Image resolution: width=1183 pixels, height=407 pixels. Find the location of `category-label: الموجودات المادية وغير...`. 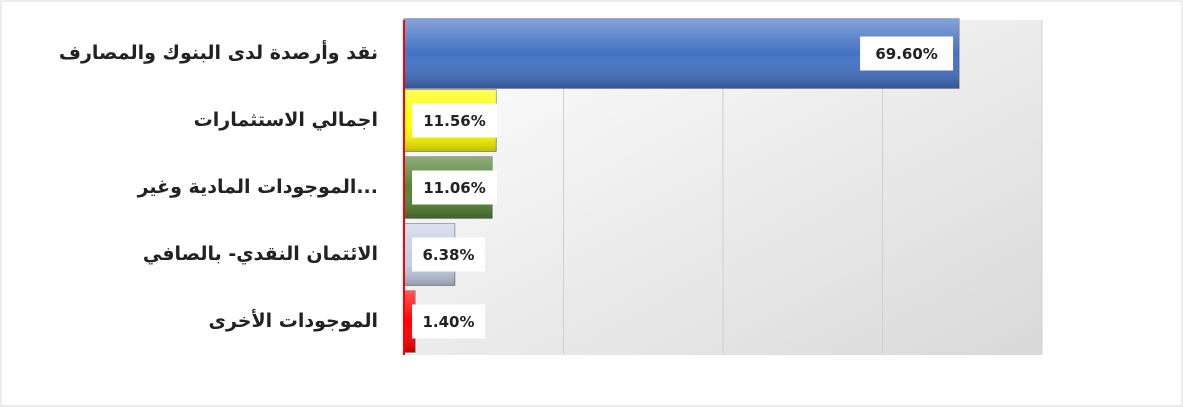

category-label: الموجودات المادية وغير... is located at coordinates (257, 187).